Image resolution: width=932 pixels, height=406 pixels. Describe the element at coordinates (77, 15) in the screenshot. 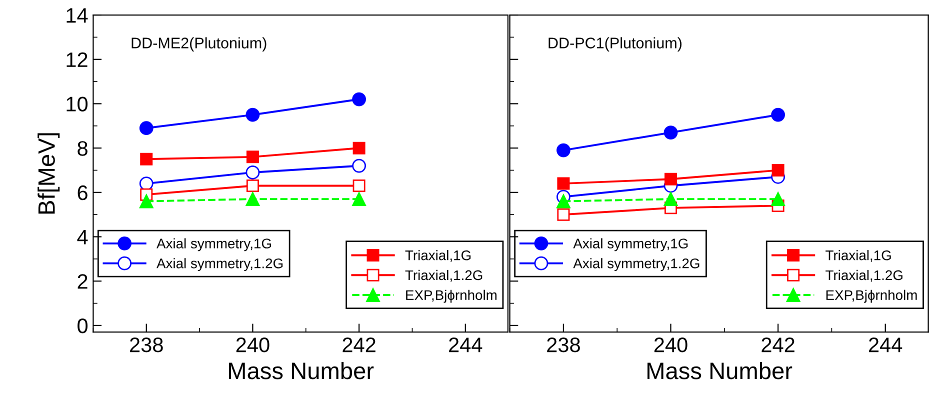

I see `y-tick-label: 14` at that location.